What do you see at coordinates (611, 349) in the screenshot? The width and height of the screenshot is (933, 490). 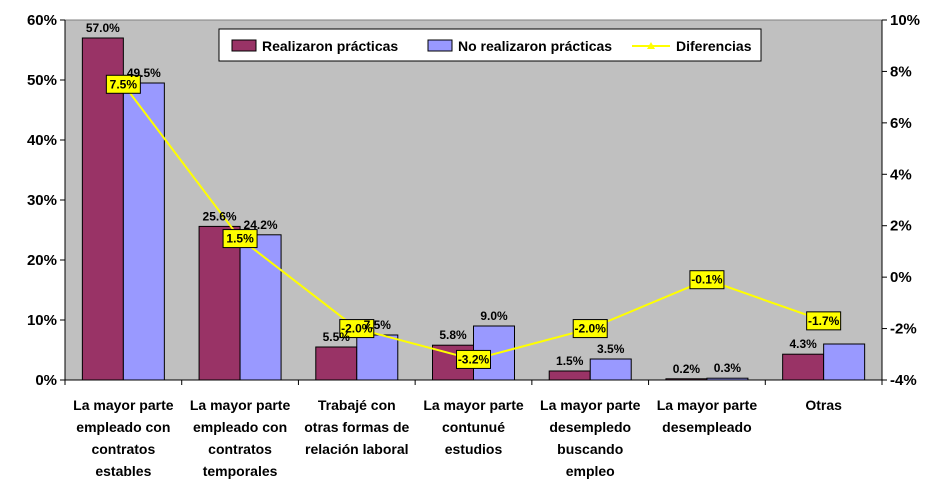 I see `bar-label-no-realizaron-4: 3.5%` at bounding box center [611, 349].